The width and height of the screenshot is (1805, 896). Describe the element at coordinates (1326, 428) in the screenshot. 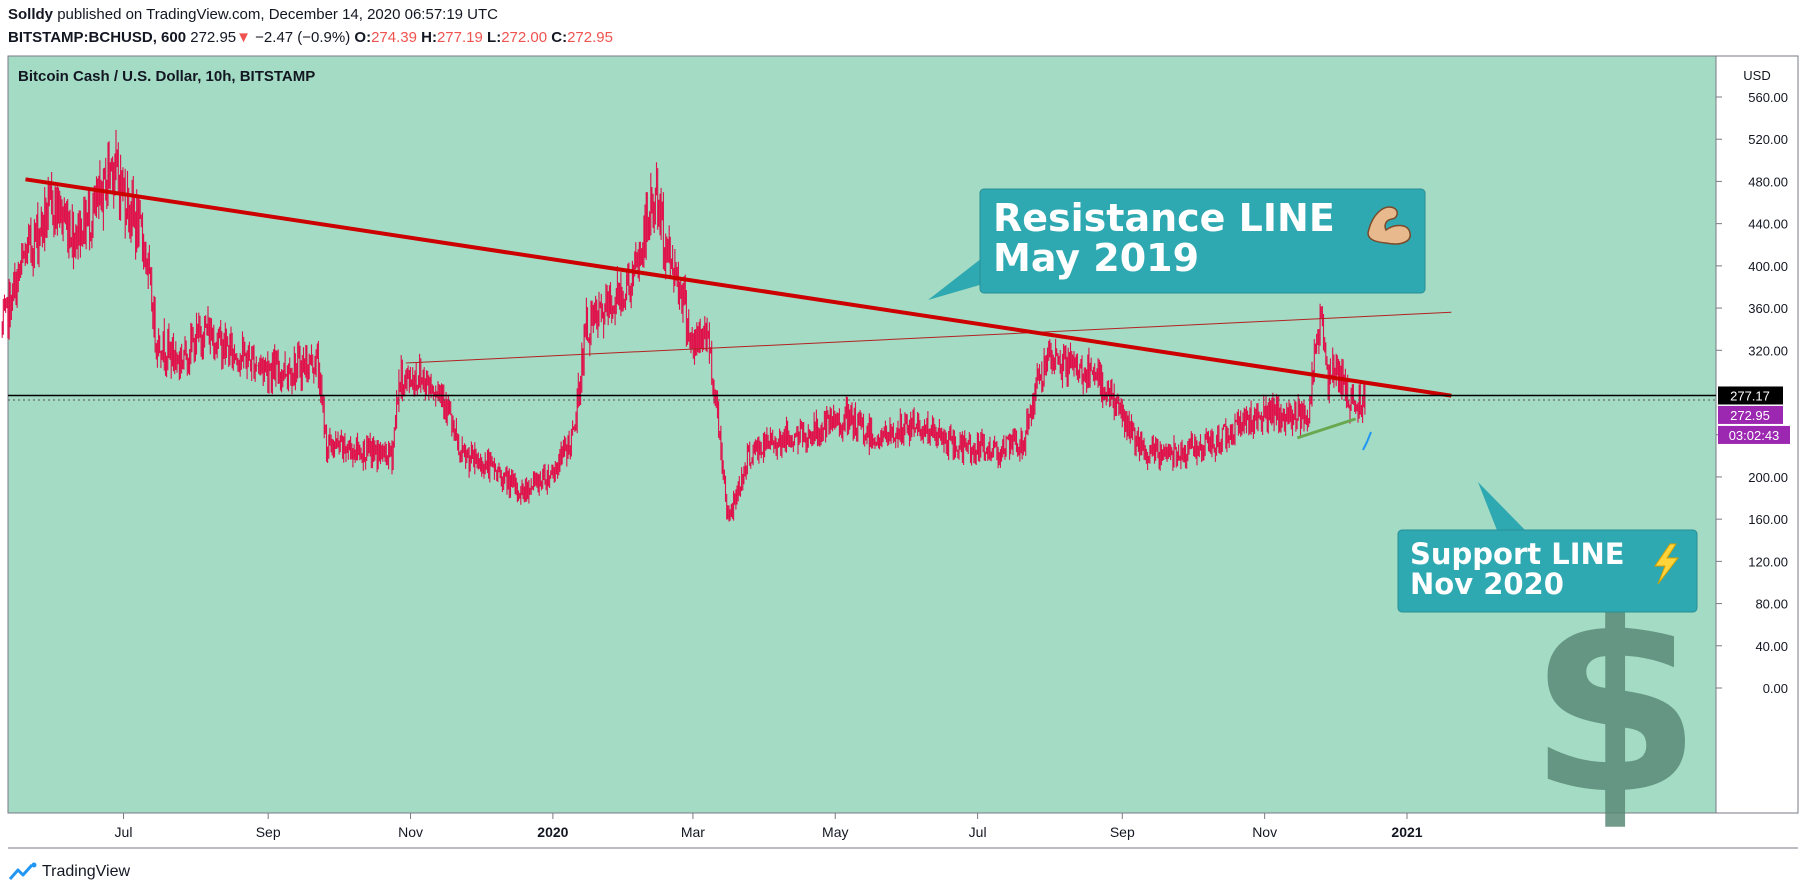

I see `support-line` at that location.